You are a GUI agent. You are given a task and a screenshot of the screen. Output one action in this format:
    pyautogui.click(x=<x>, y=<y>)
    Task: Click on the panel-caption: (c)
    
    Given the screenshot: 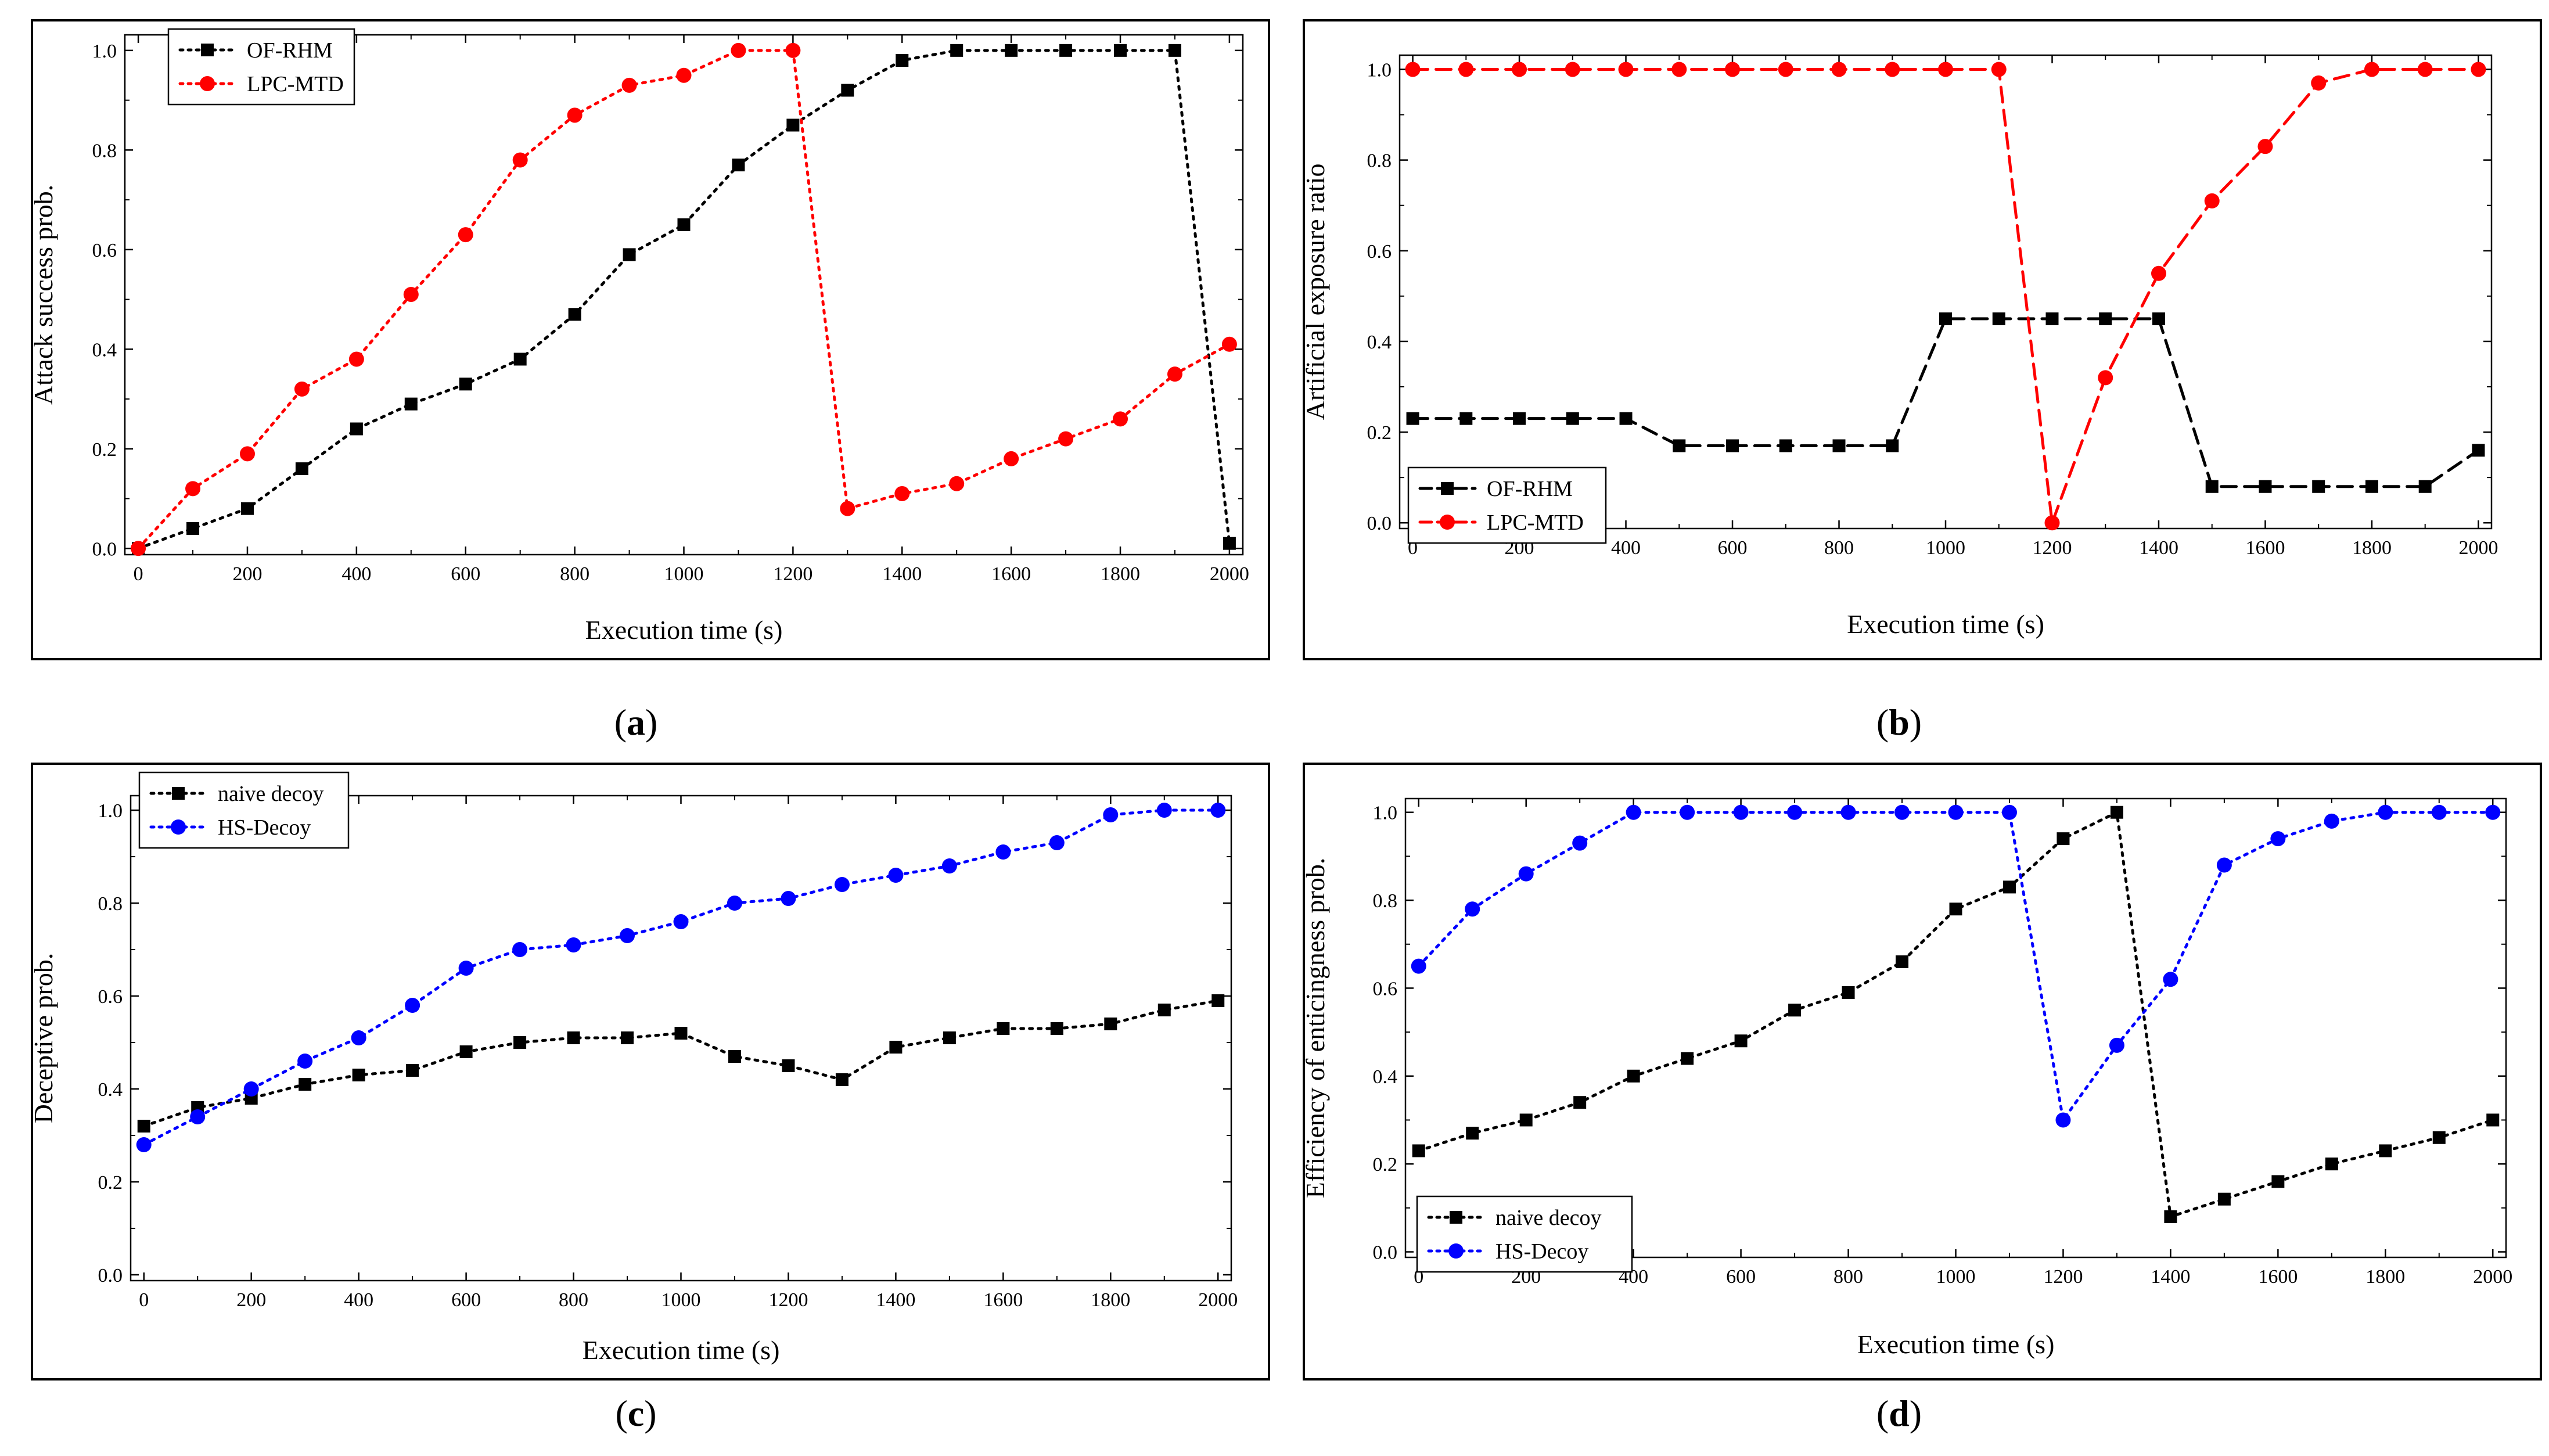 What is the action you would take?
    pyautogui.click(x=635, y=1414)
    